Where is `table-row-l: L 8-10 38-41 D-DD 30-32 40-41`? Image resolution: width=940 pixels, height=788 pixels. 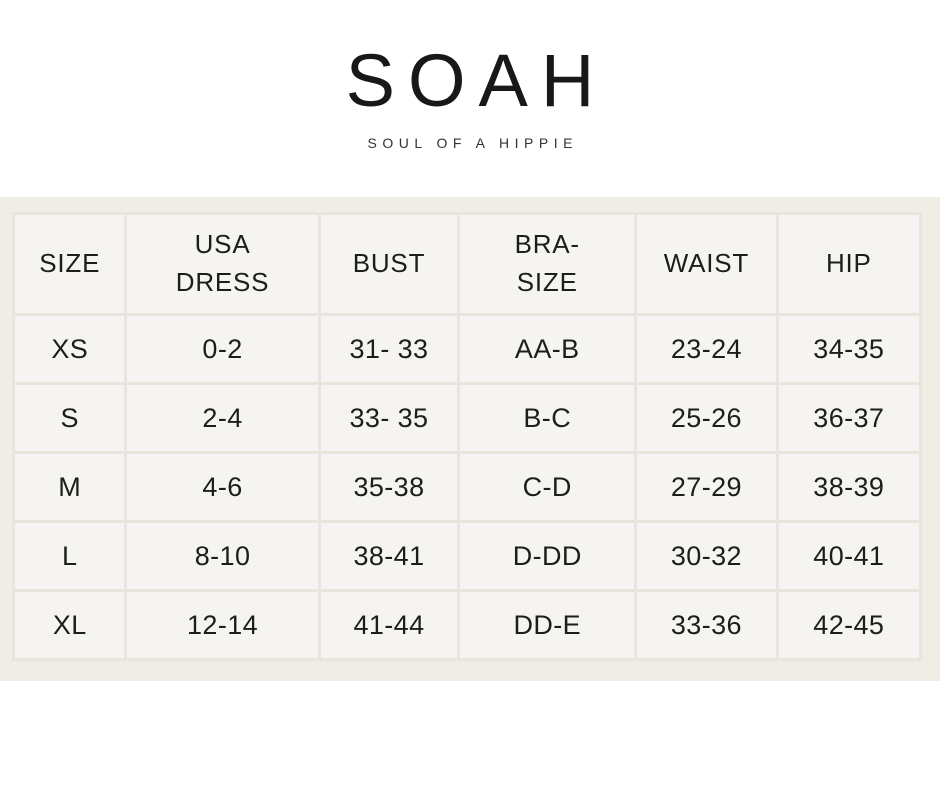 table-row-l: L 8-10 38-41 D-DD 30-32 40-41 is located at coordinates (467, 556).